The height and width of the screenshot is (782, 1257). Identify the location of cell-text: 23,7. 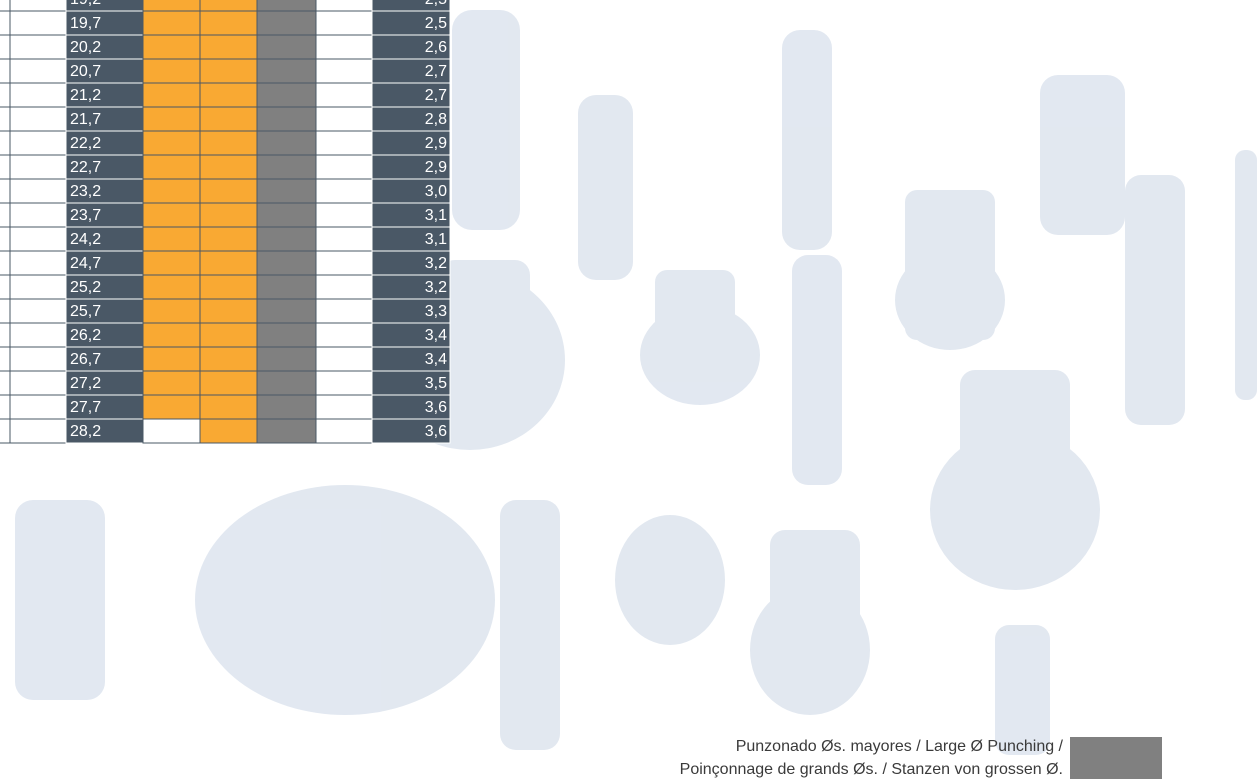
(85, 215).